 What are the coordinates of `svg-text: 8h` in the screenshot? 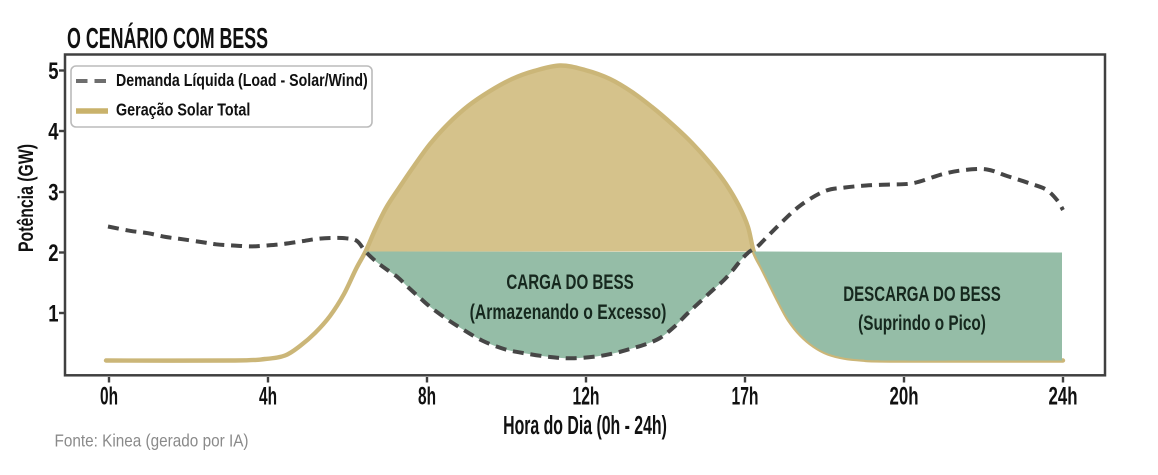 It's located at (427, 397).